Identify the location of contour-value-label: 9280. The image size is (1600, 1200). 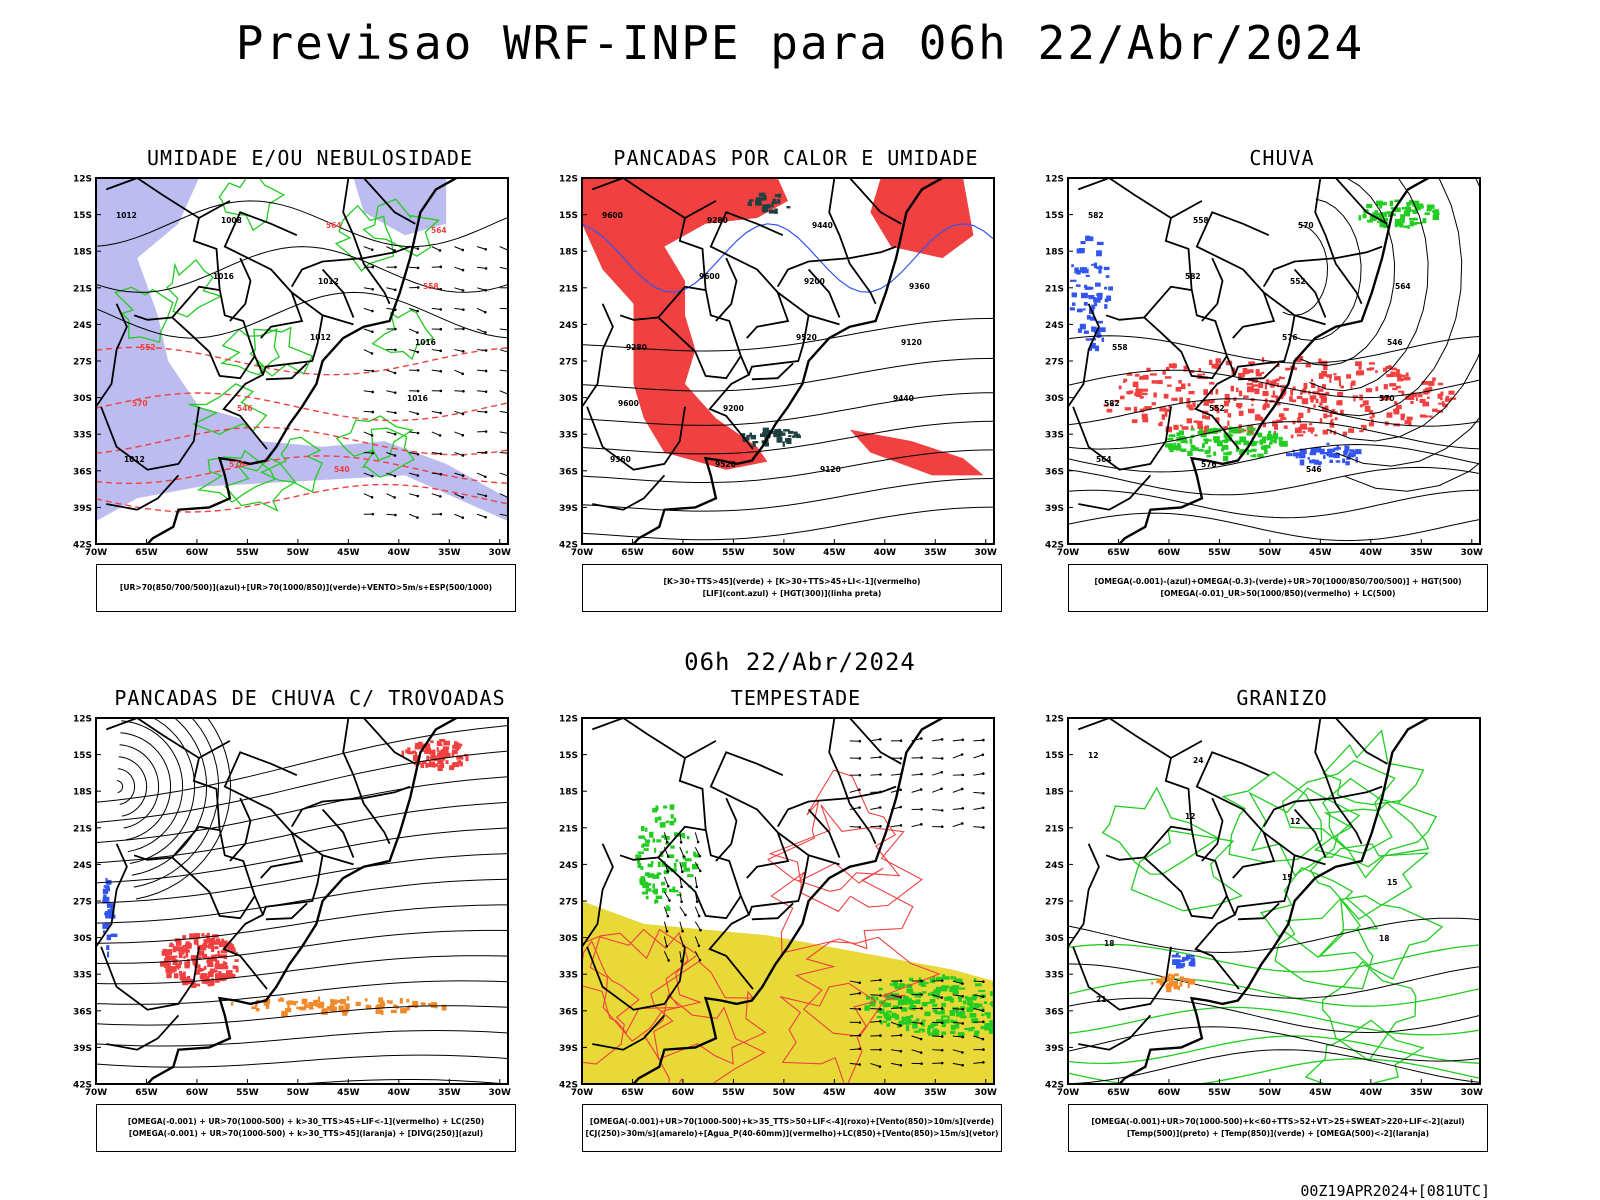
(636, 347).